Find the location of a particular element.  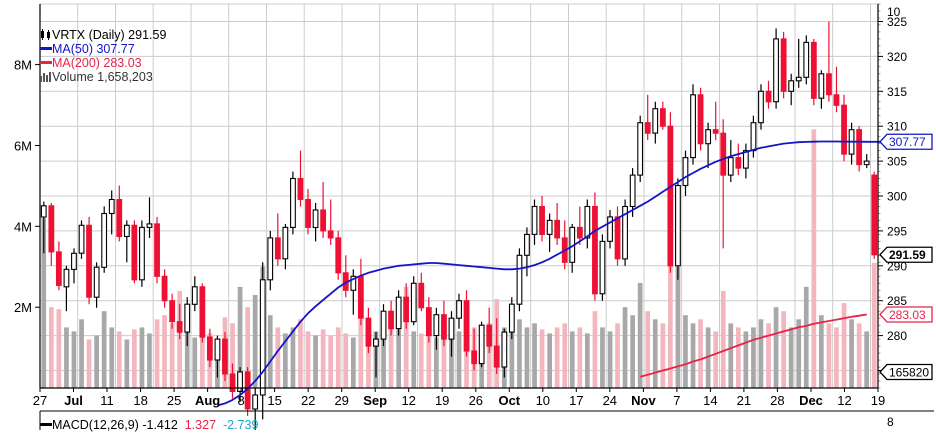

legend-row-volume: Volume 1,658,203 is located at coordinates (103, 77).